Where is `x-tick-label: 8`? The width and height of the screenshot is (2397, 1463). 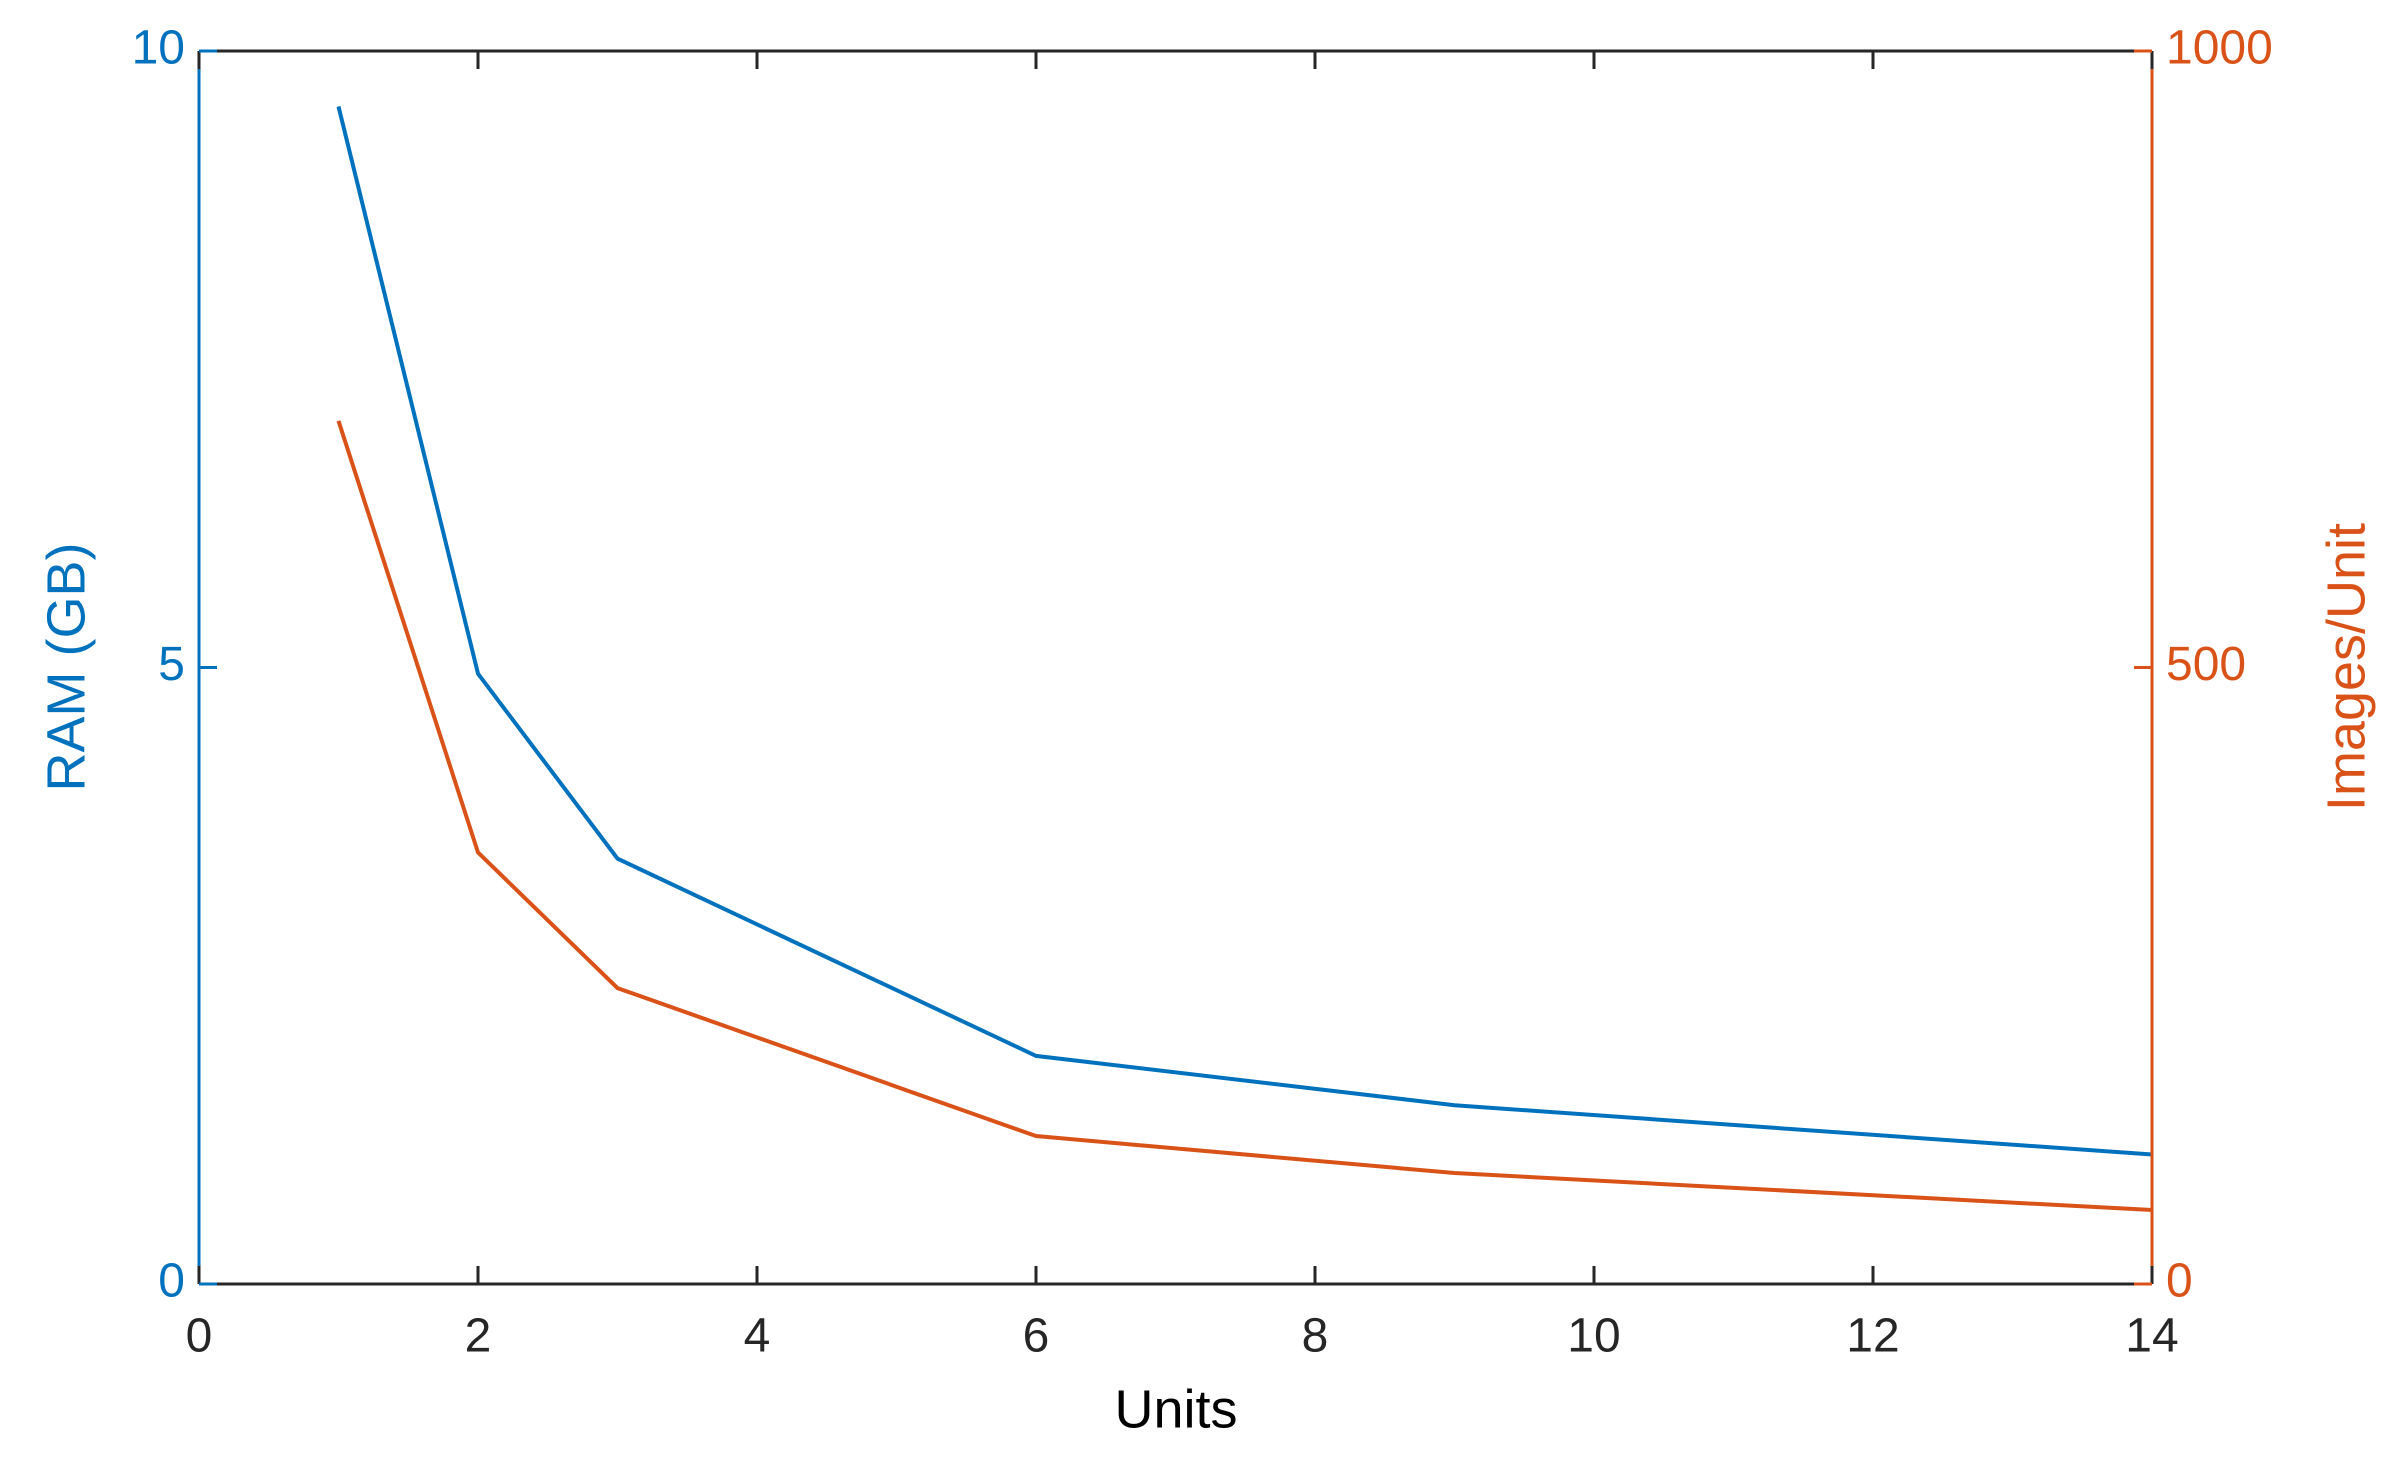 x-tick-label: 8 is located at coordinates (1315, 1336).